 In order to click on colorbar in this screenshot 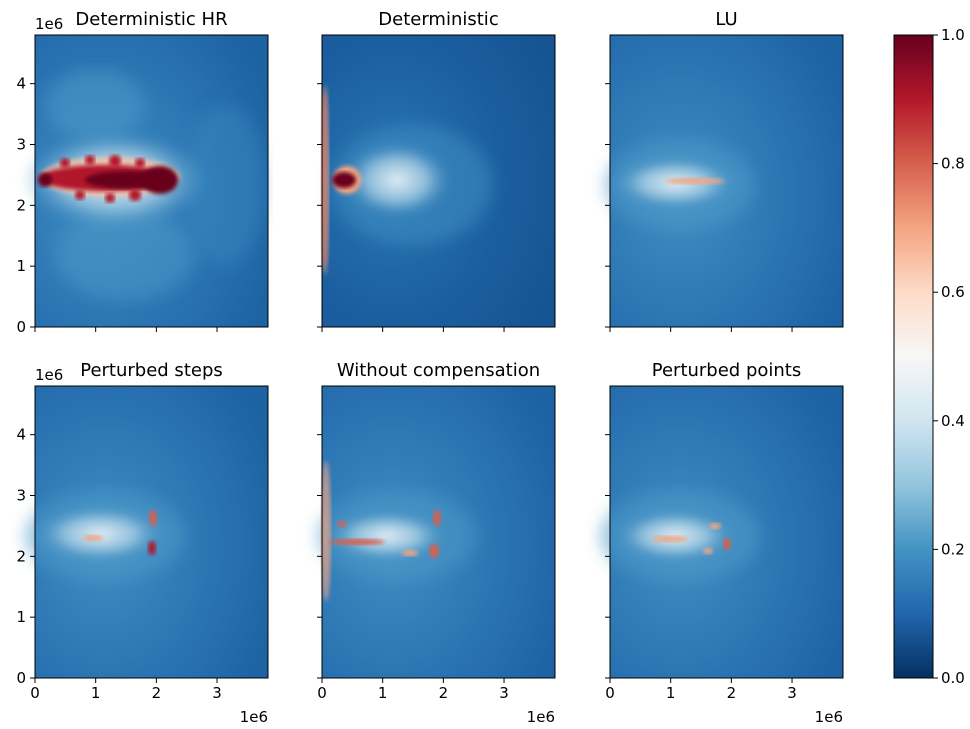, I will do `click(913, 356)`.